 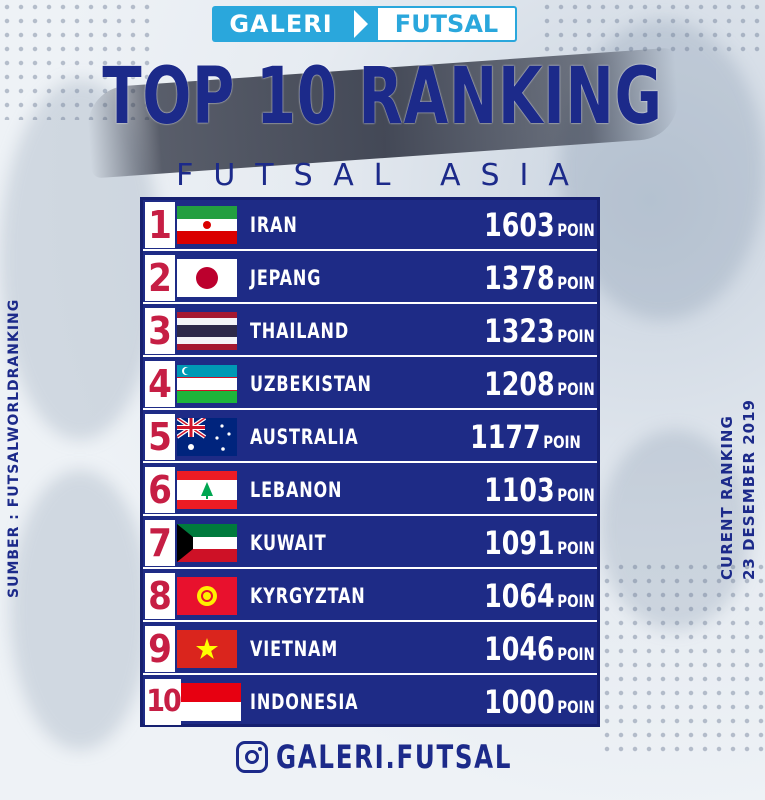 I want to click on points: 1323 POIN, so click(x=539, y=331).